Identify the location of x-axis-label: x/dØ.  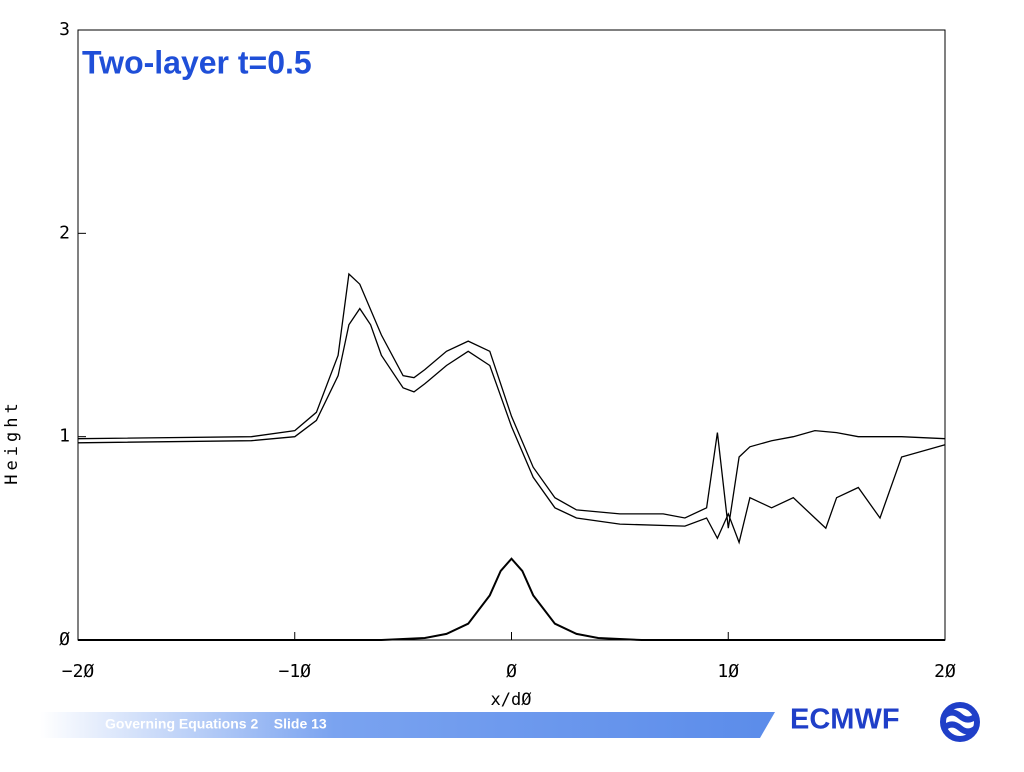
(511, 700).